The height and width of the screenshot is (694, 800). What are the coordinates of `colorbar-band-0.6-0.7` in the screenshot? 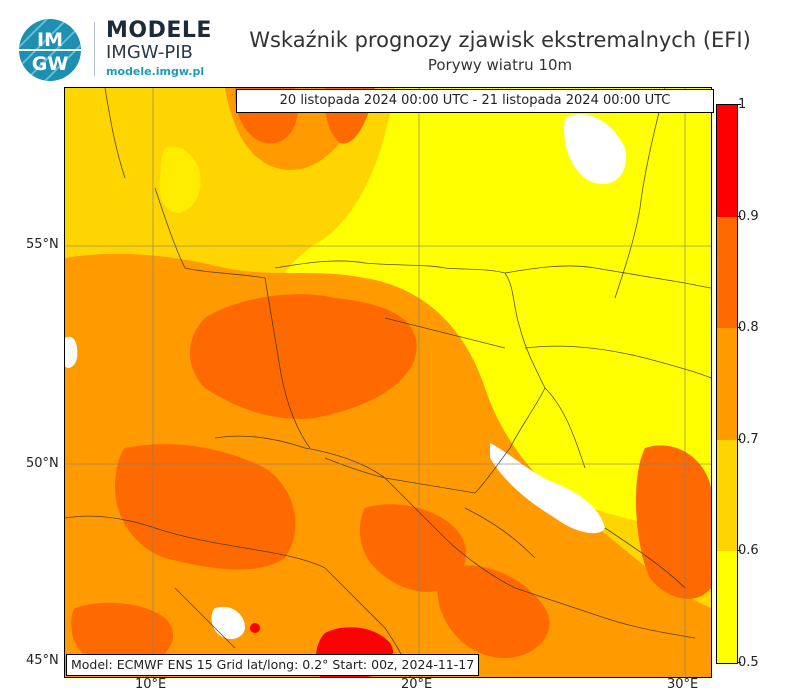 It's located at (727, 495).